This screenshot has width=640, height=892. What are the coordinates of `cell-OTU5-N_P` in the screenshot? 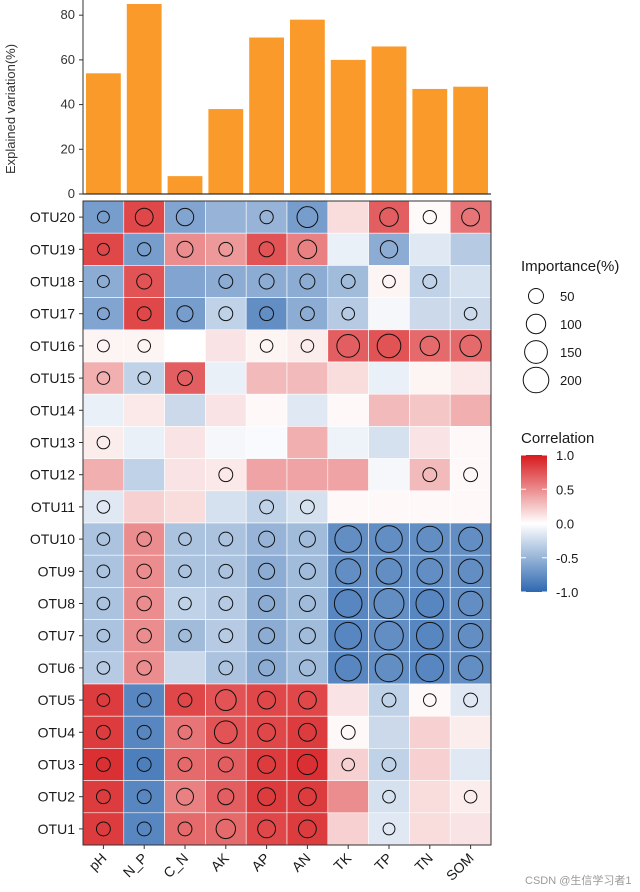 It's located at (144, 700).